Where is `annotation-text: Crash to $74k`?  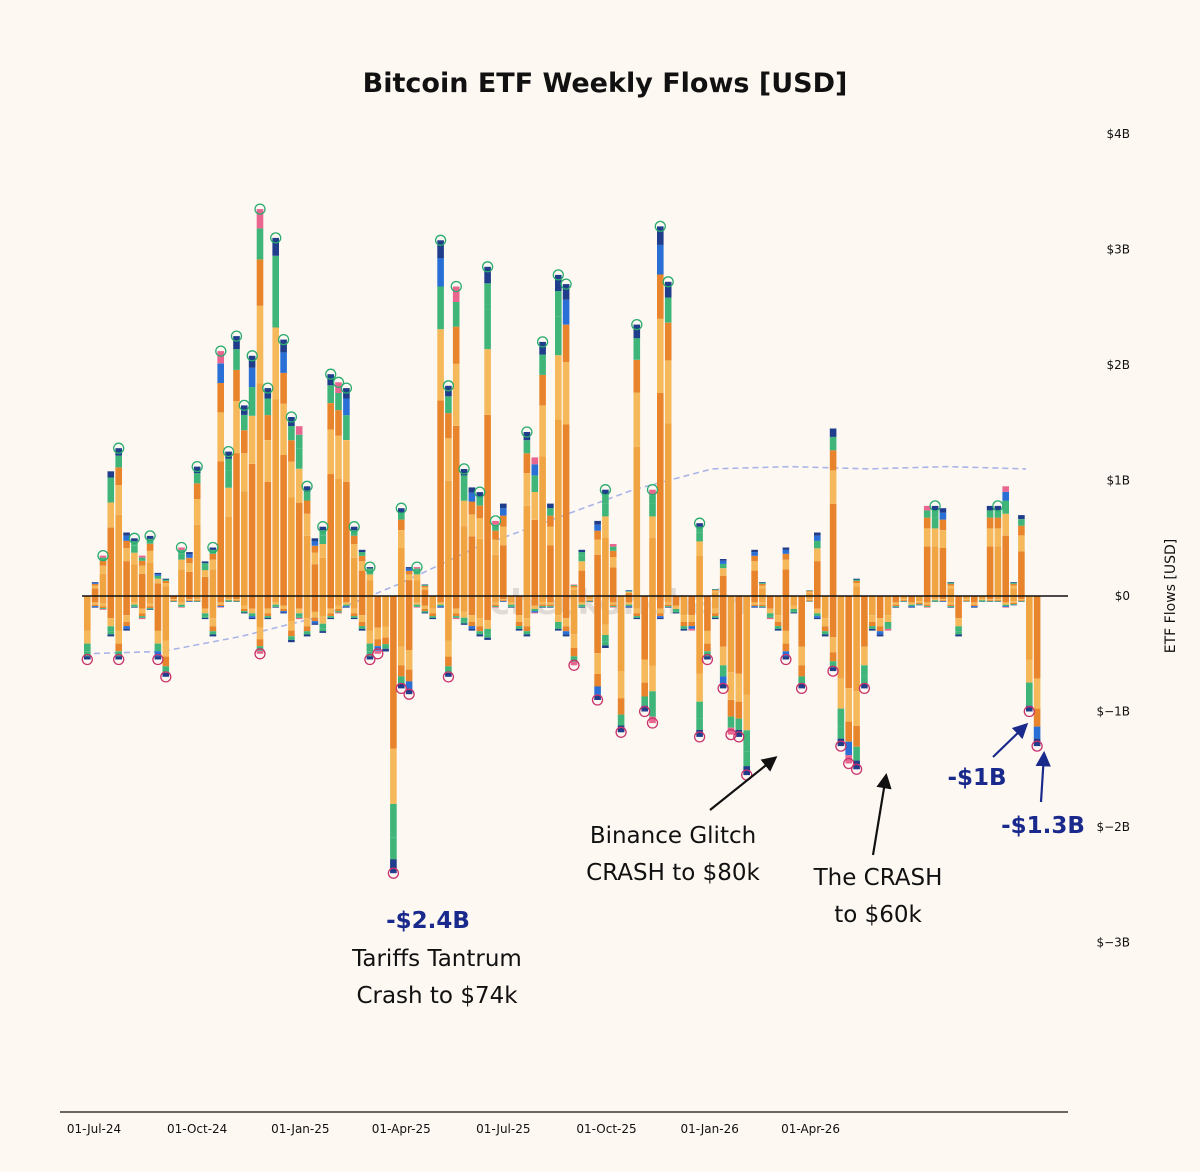 annotation-text: Crash to $74k is located at coordinates (437, 996).